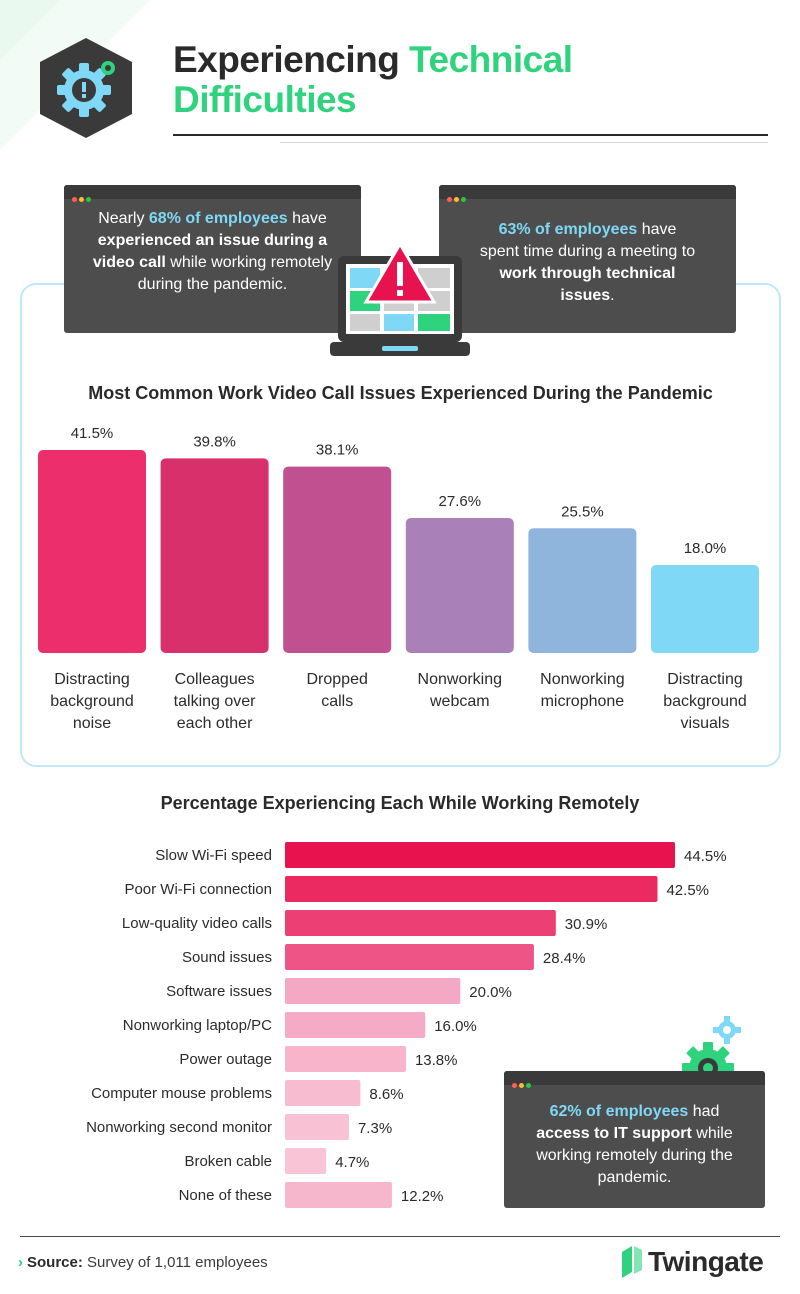 This screenshot has height=1294, width=800. Describe the element at coordinates (213, 855) in the screenshot. I see `hbar-category-label: Slow Wi-Fi speed` at that location.